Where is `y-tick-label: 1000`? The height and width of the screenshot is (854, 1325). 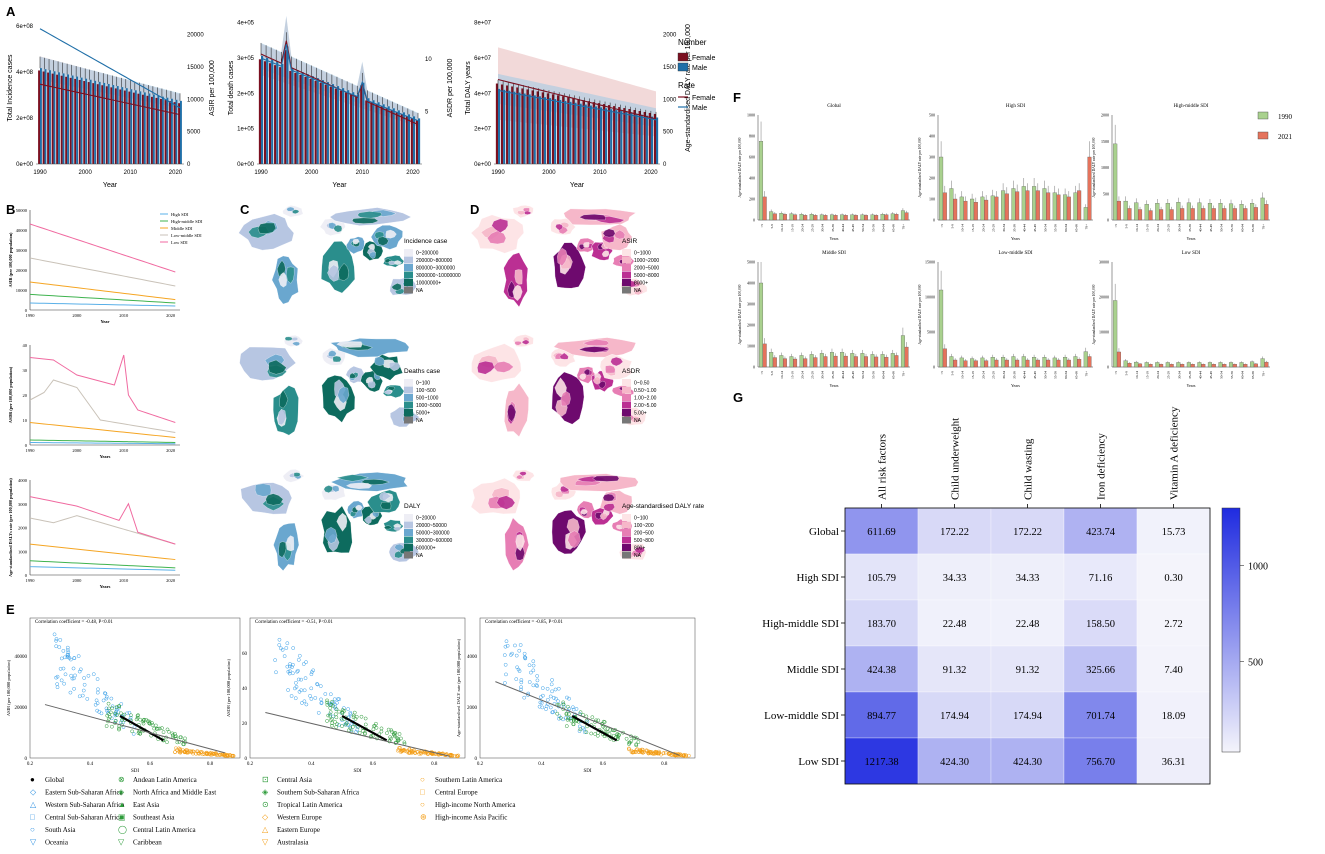
y-tick-label: 1000 is located at coordinates (751, 115).